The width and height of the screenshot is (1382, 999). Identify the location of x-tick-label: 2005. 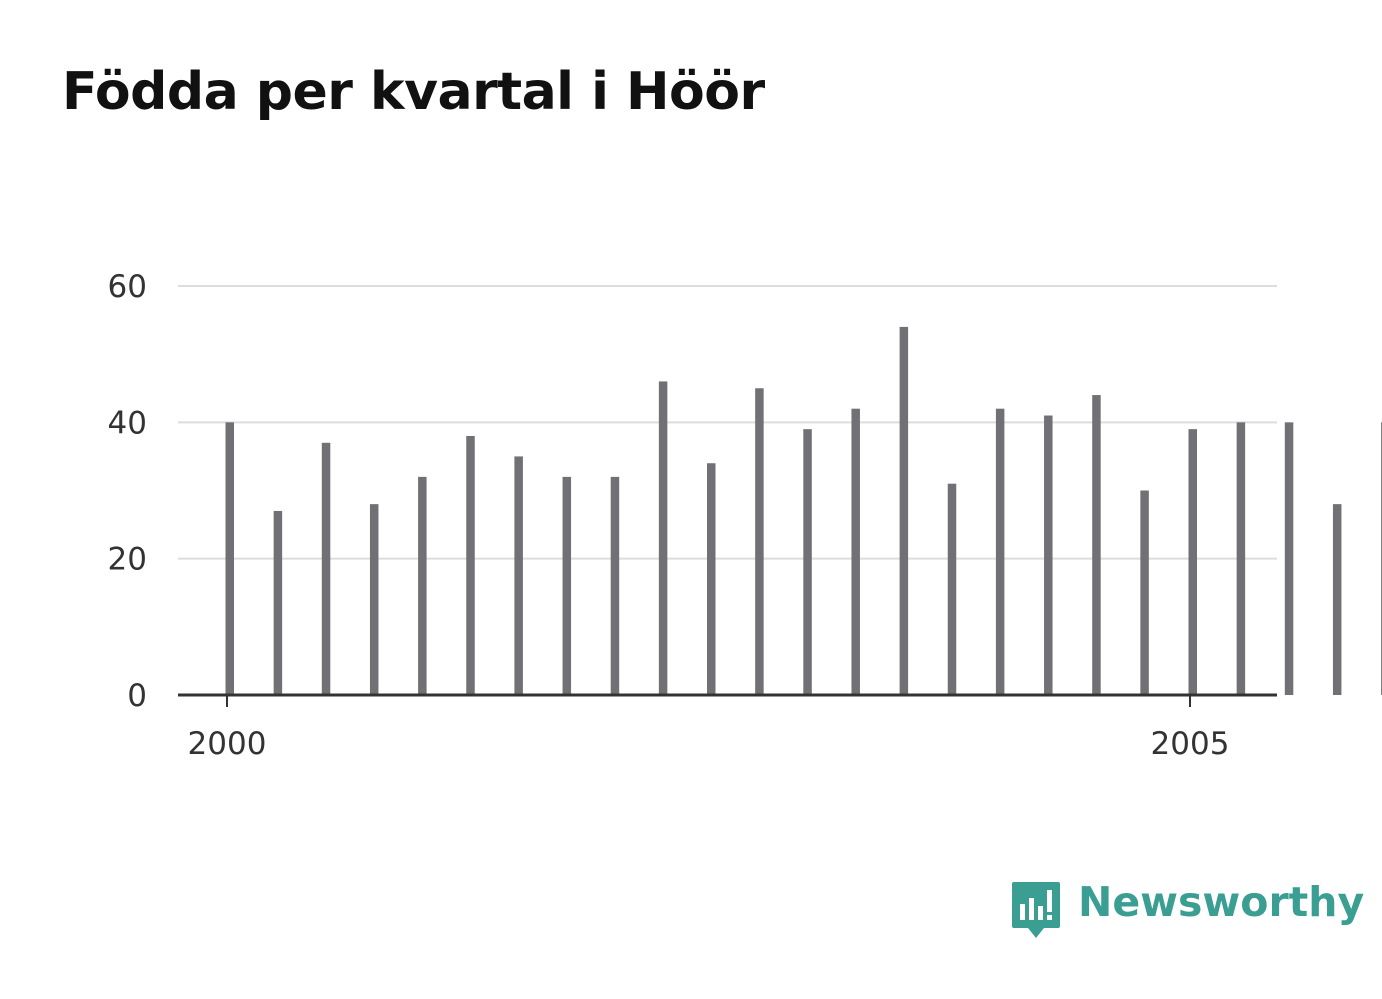
(1190, 744).